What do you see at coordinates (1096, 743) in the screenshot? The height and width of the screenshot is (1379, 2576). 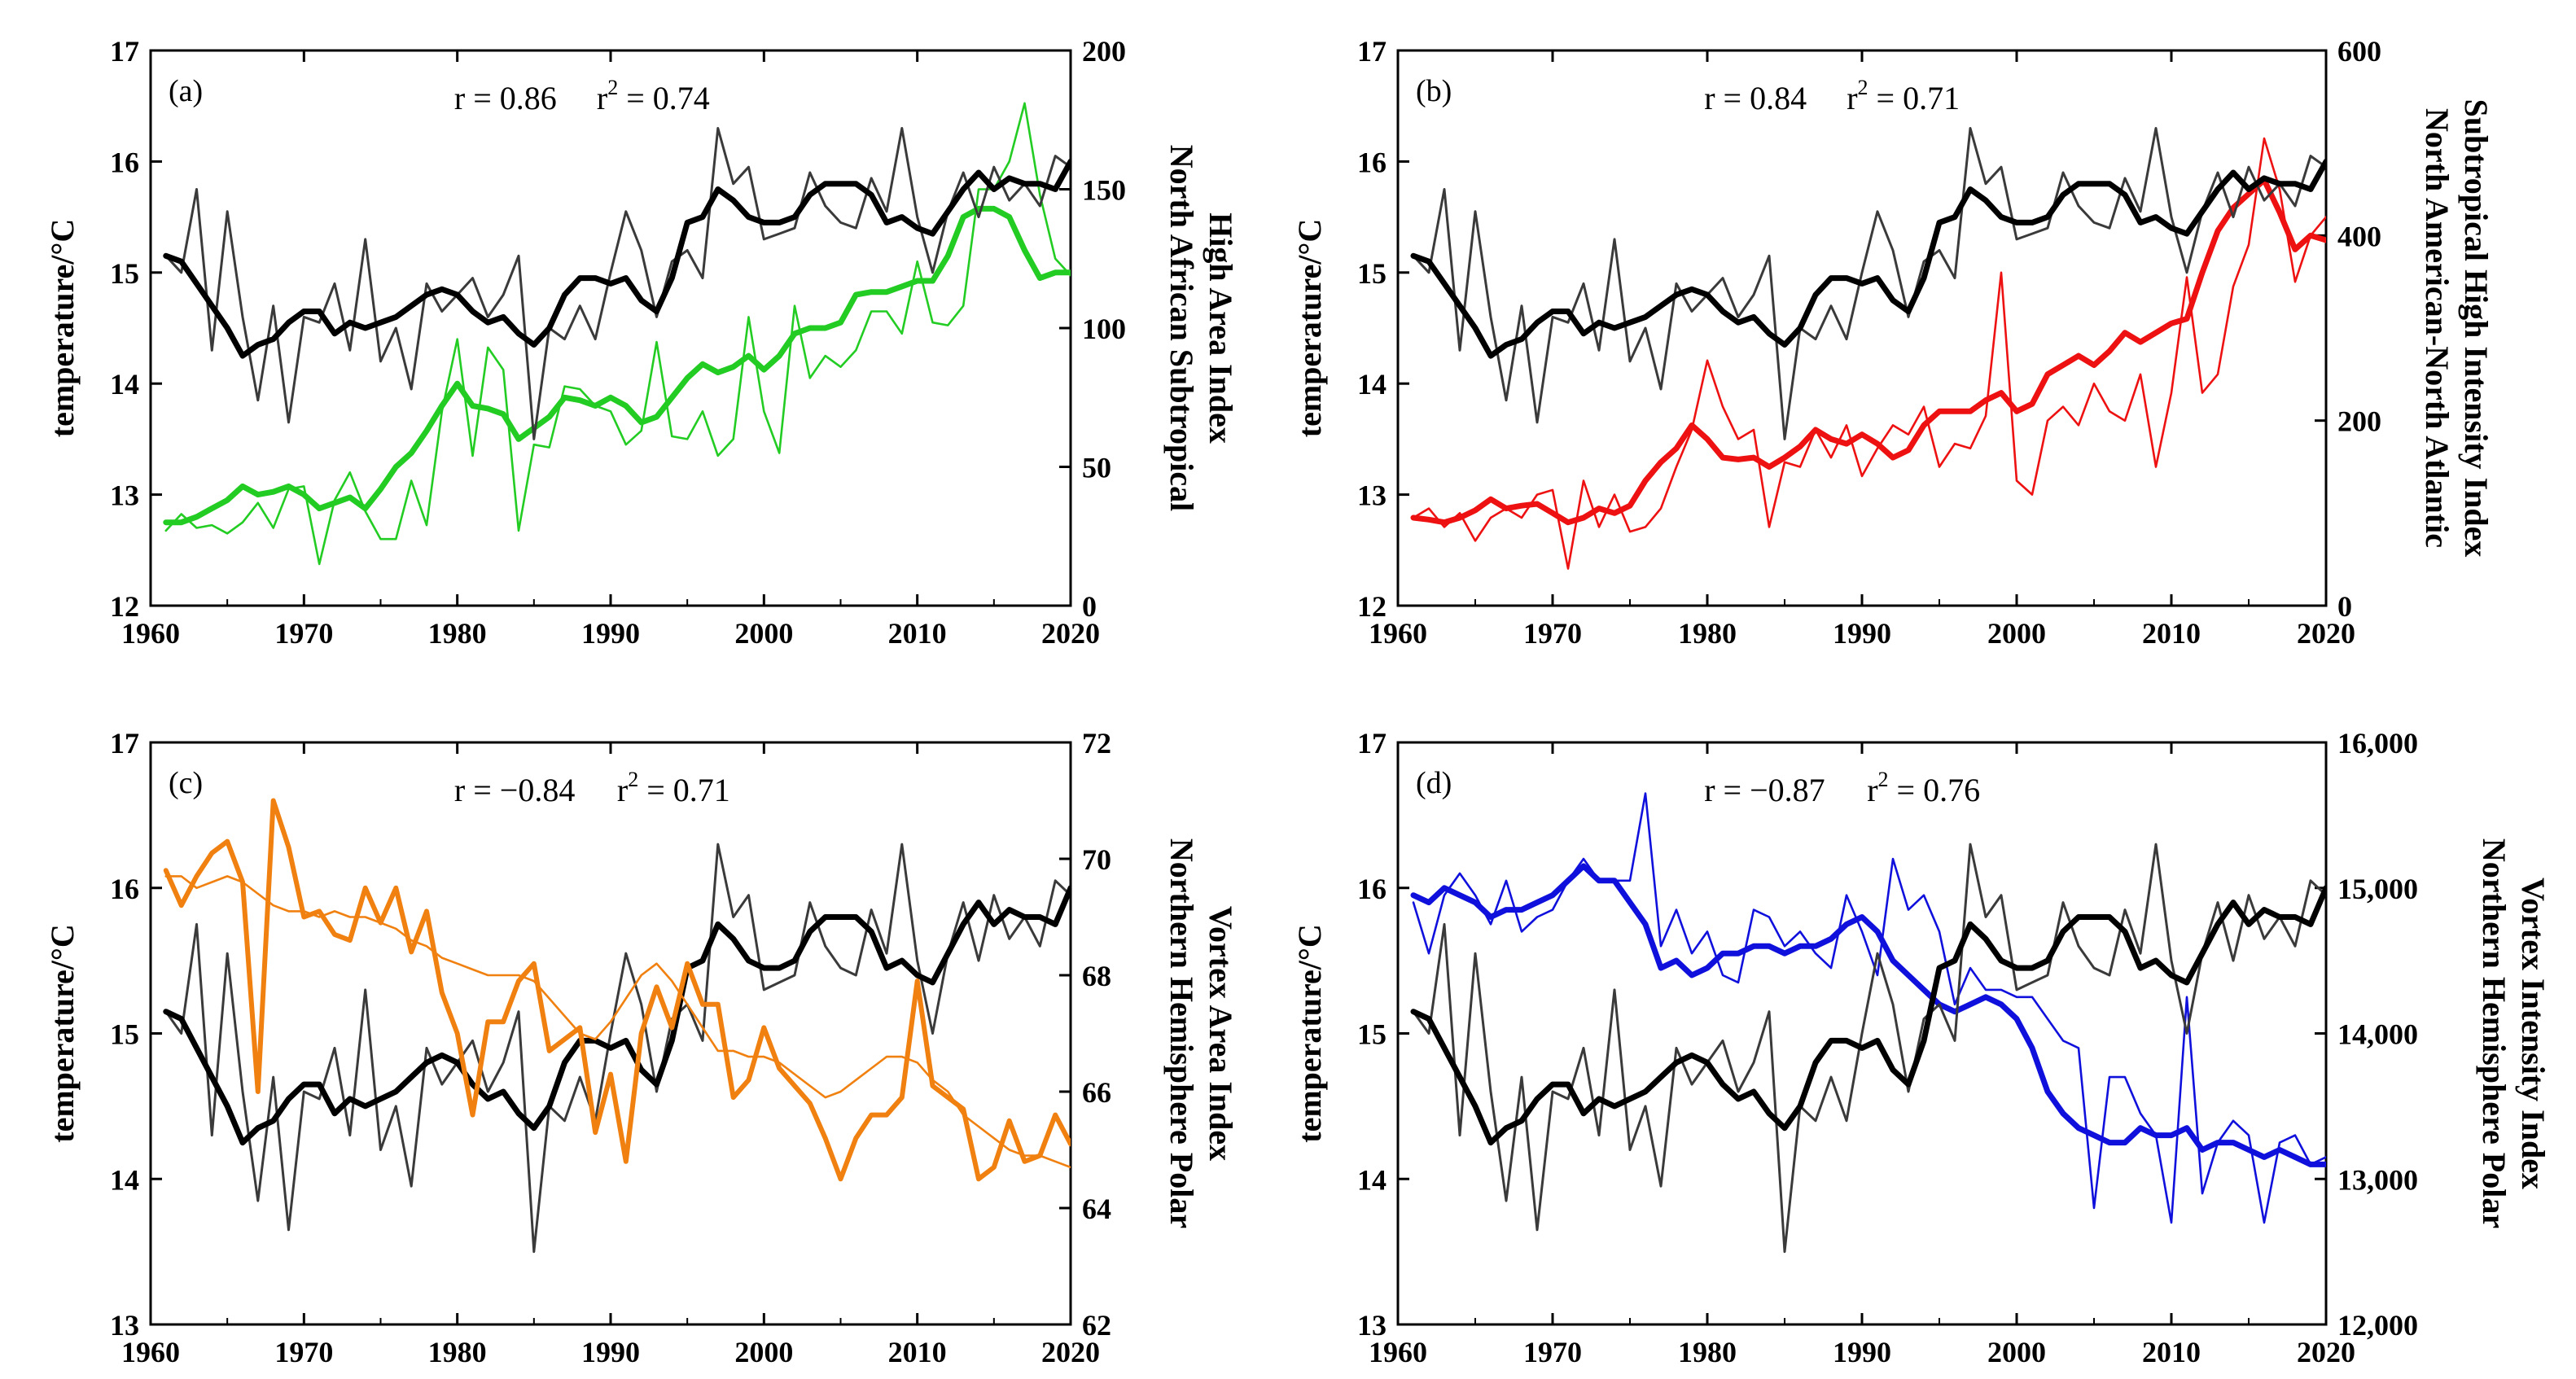 I see `right-y-tick-label: 72` at bounding box center [1096, 743].